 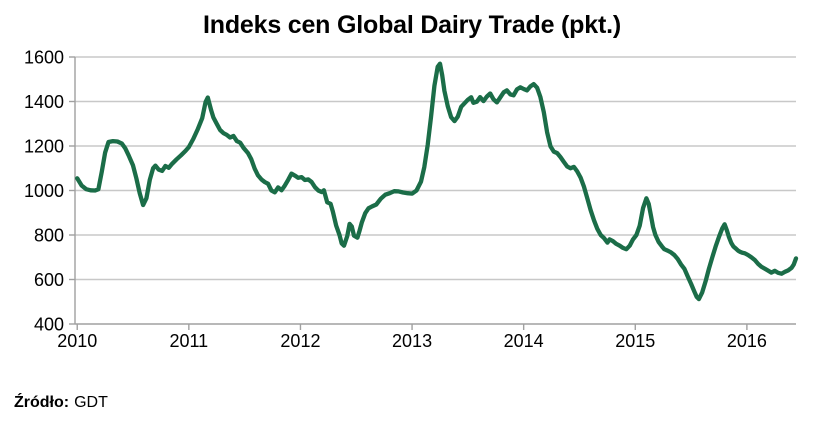 What do you see at coordinates (44, 191) in the screenshot?
I see `y-axis-tick-label-1000: 1000` at bounding box center [44, 191].